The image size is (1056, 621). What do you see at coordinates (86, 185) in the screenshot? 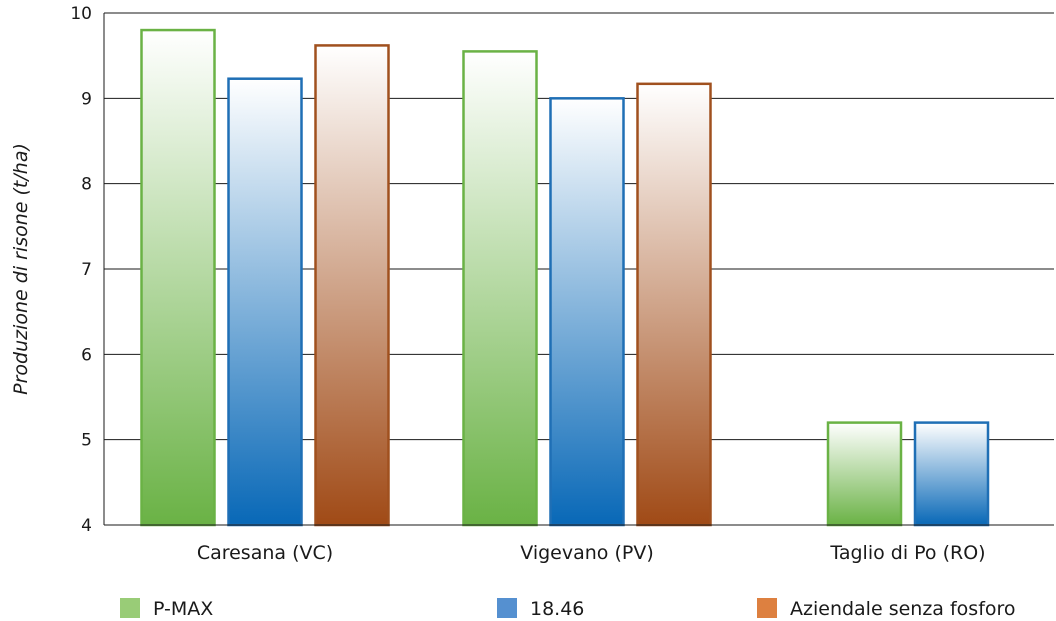
I see `y-tick-label: 8` at bounding box center [86, 185].